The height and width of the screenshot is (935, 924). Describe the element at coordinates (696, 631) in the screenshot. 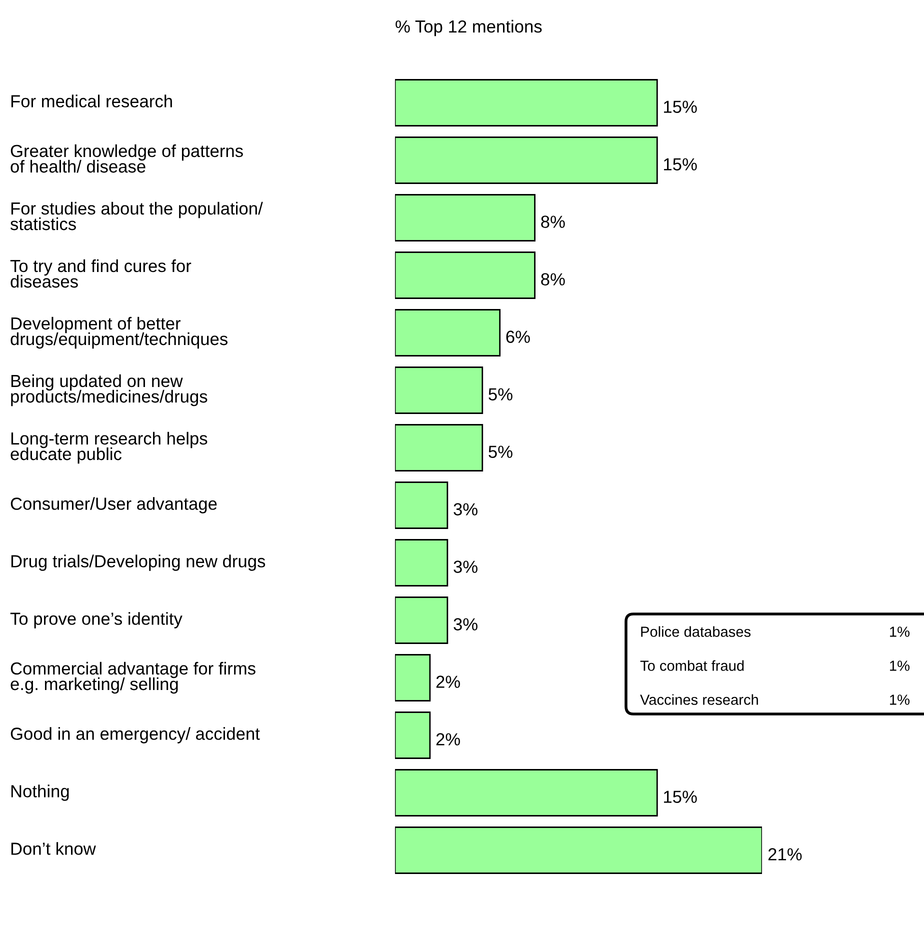

I see `annotation: Police databases` at that location.